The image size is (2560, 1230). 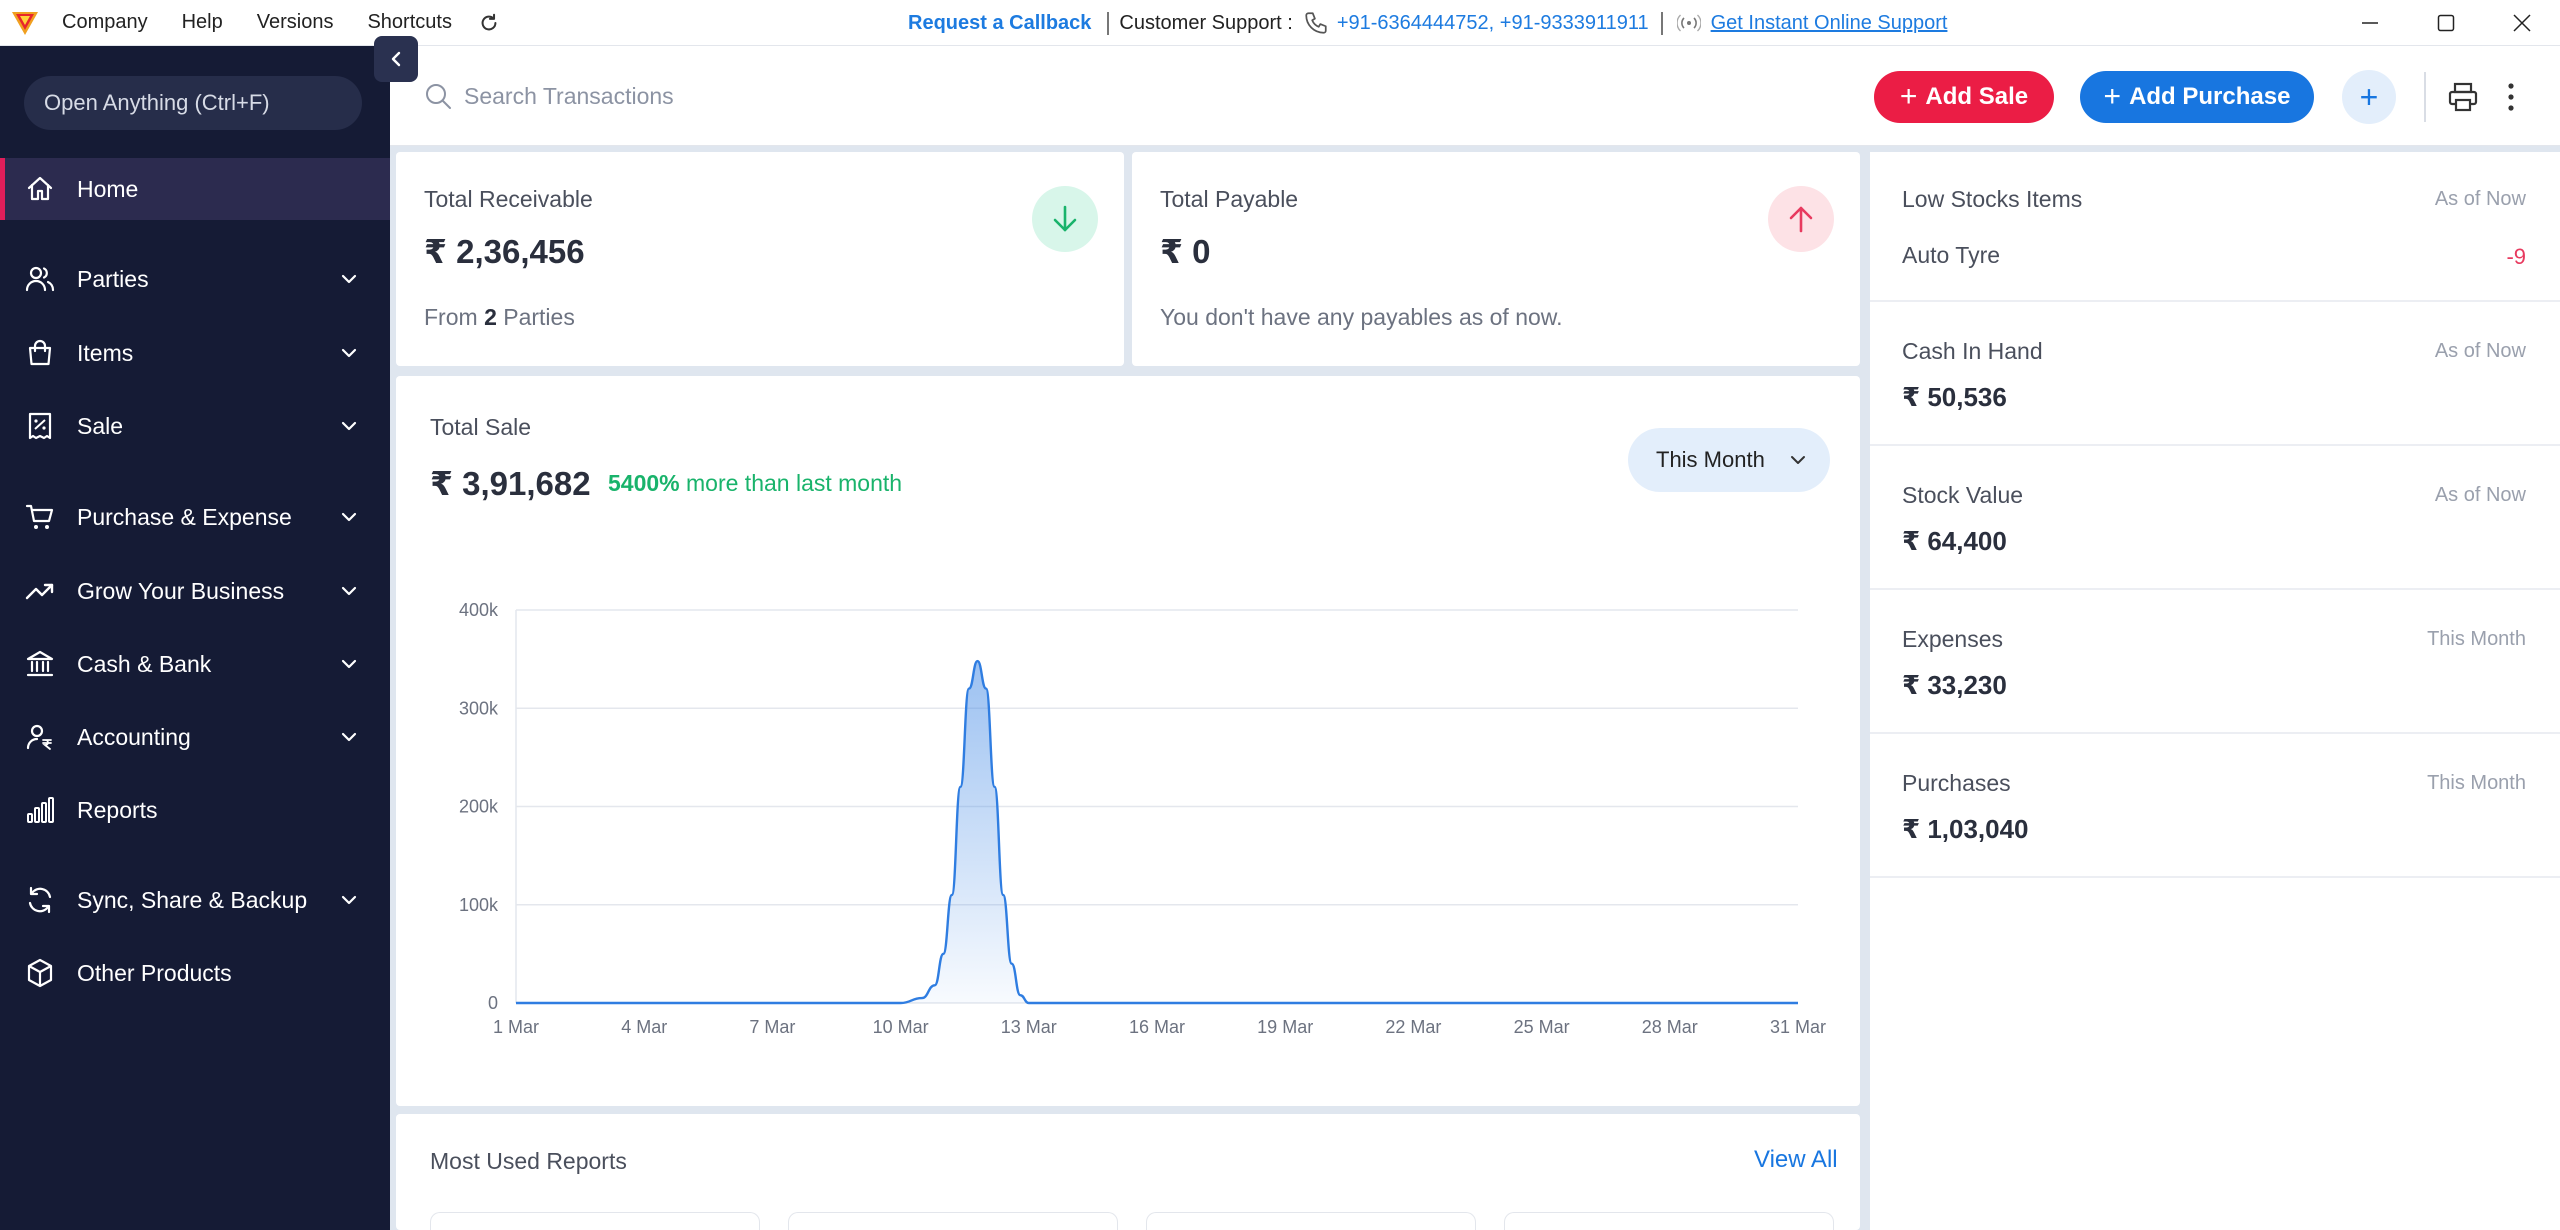 What do you see at coordinates (493, 1003) in the screenshot?
I see `y-tick-label: 0` at bounding box center [493, 1003].